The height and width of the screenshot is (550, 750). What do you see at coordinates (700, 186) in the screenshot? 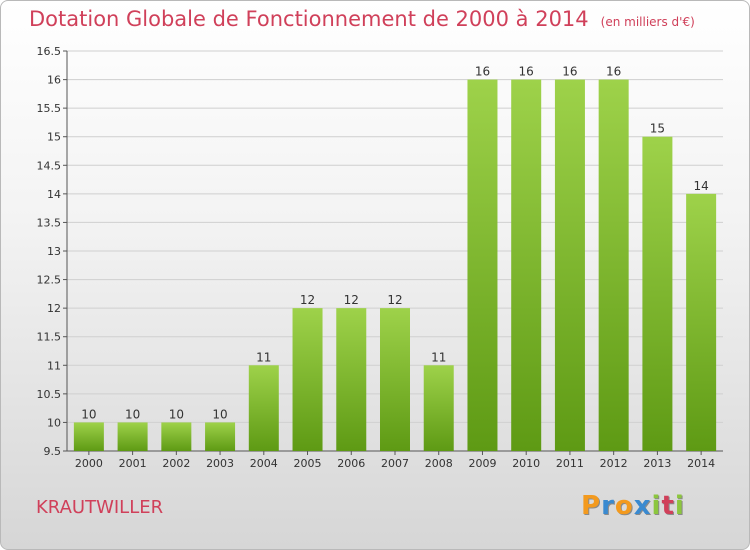
I see `data-label: 14` at bounding box center [700, 186].